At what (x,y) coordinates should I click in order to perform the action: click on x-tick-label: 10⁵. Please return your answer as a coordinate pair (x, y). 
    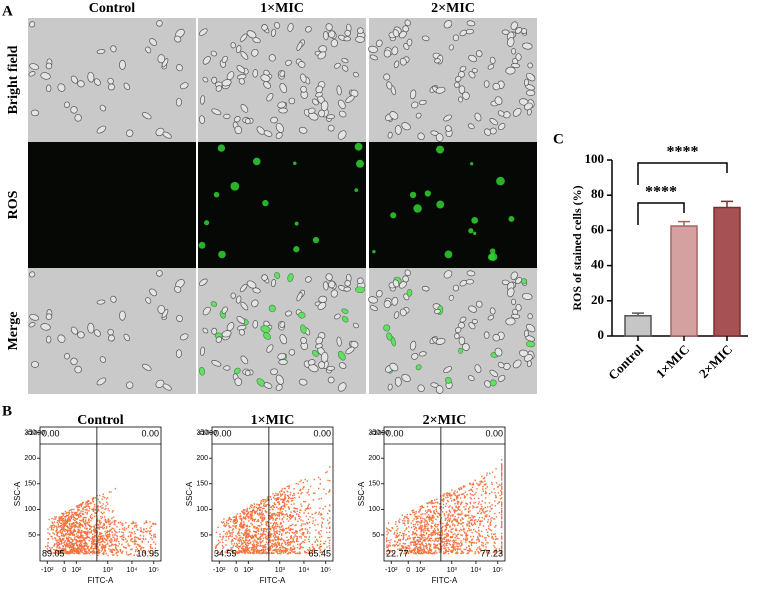
    Looking at the image, I should click on (497, 570).